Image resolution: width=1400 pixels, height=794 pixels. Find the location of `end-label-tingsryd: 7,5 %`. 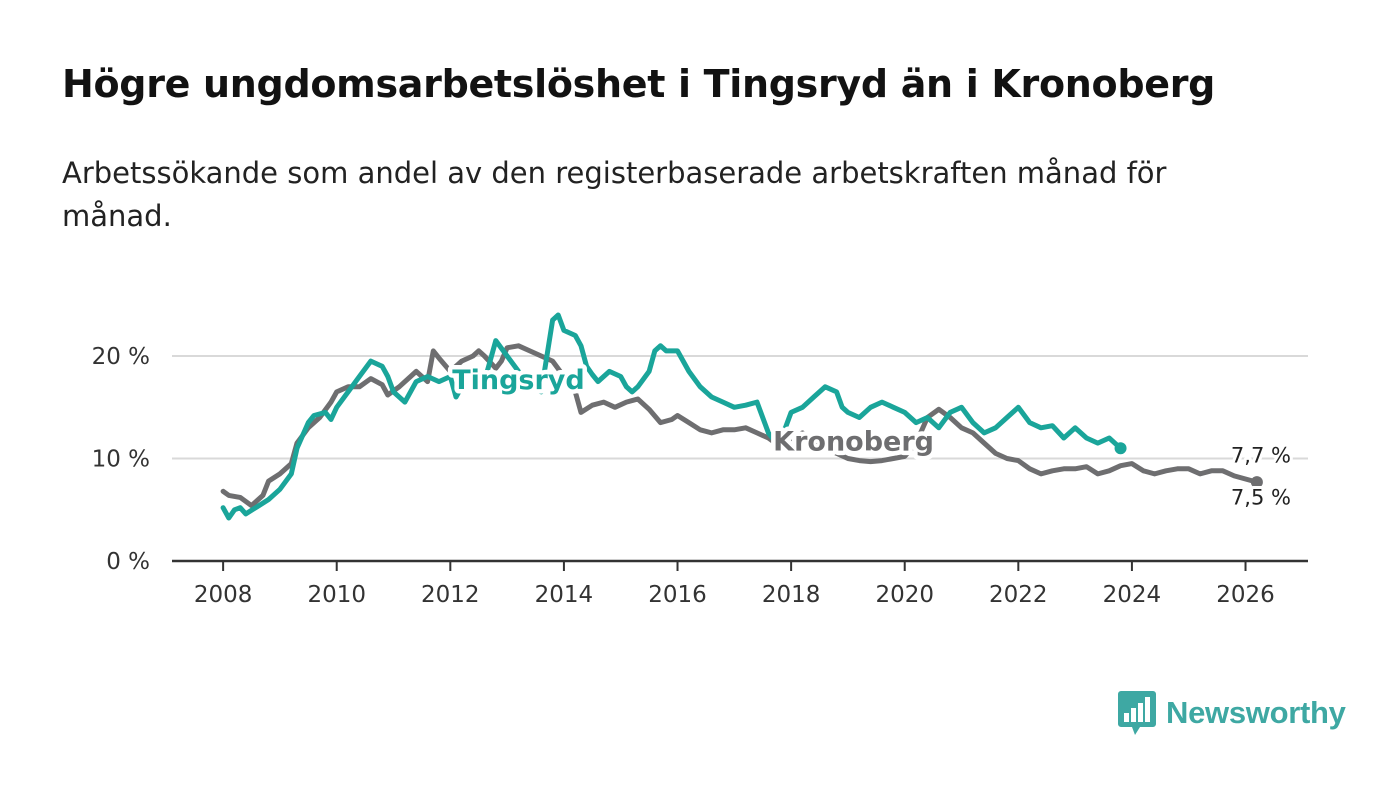

end-label-tingsryd: 7,5 % is located at coordinates (1261, 498).